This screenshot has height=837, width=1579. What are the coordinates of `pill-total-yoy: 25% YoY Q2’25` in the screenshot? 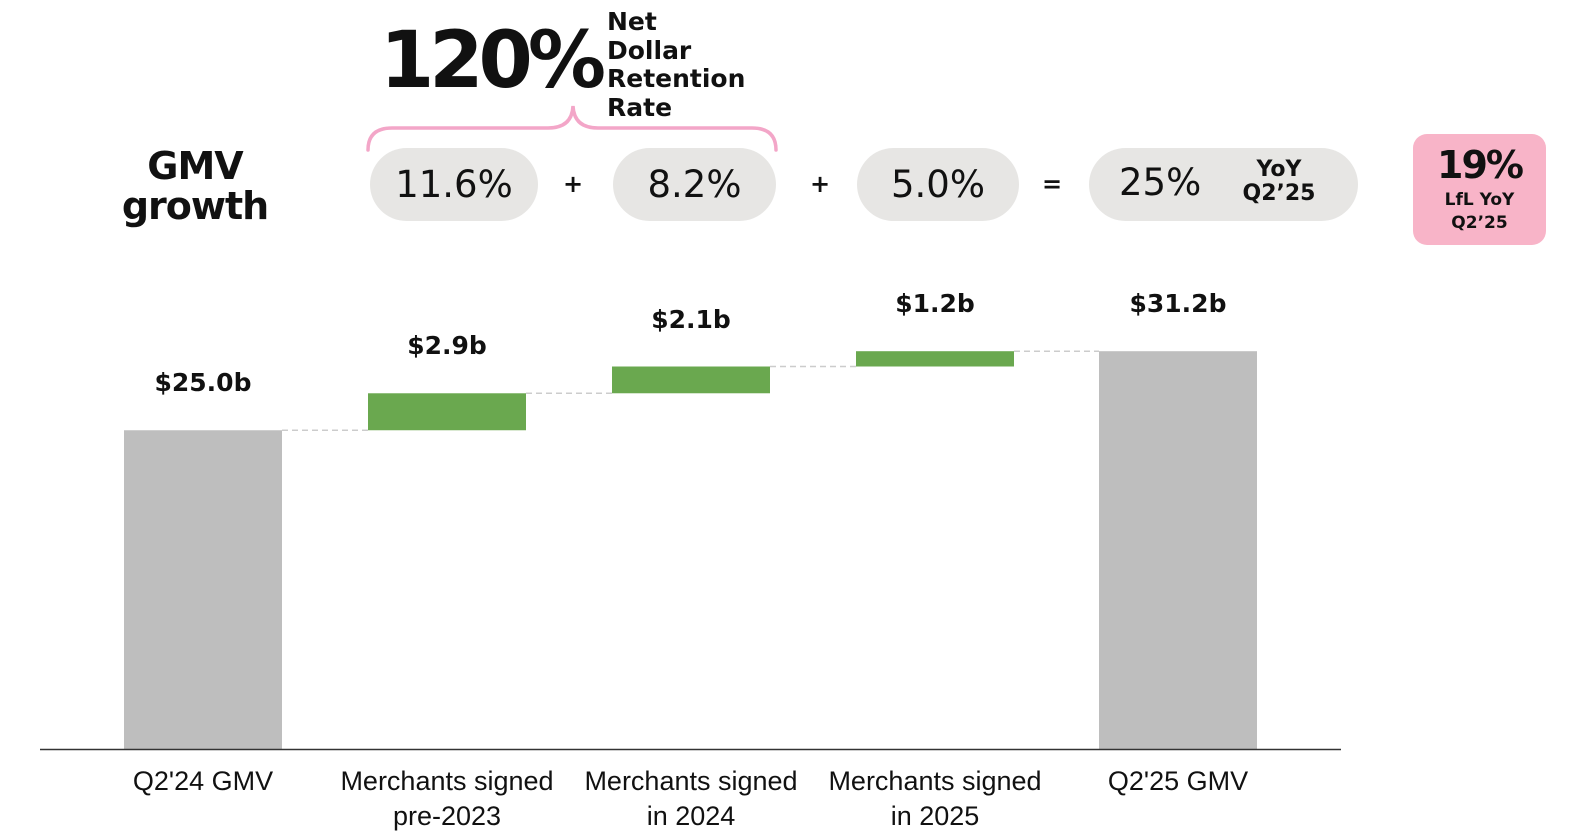 It's located at (1223, 184).